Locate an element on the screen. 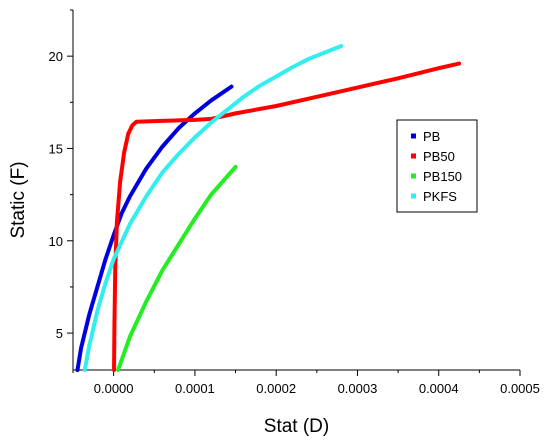 Image resolution: width=550 pixels, height=445 pixels. legend: PB PB50 PB150 PKFS is located at coordinates (437, 166).